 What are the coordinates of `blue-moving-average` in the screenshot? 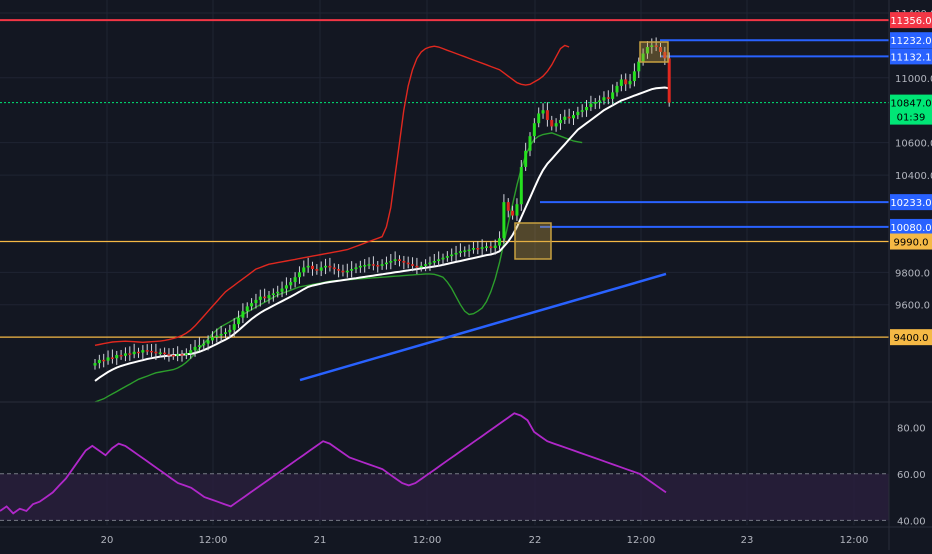 It's located at (483, 327).